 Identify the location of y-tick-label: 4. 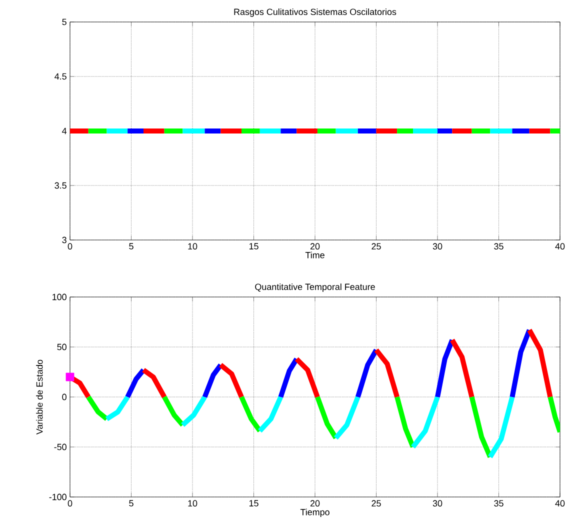
(64, 131).